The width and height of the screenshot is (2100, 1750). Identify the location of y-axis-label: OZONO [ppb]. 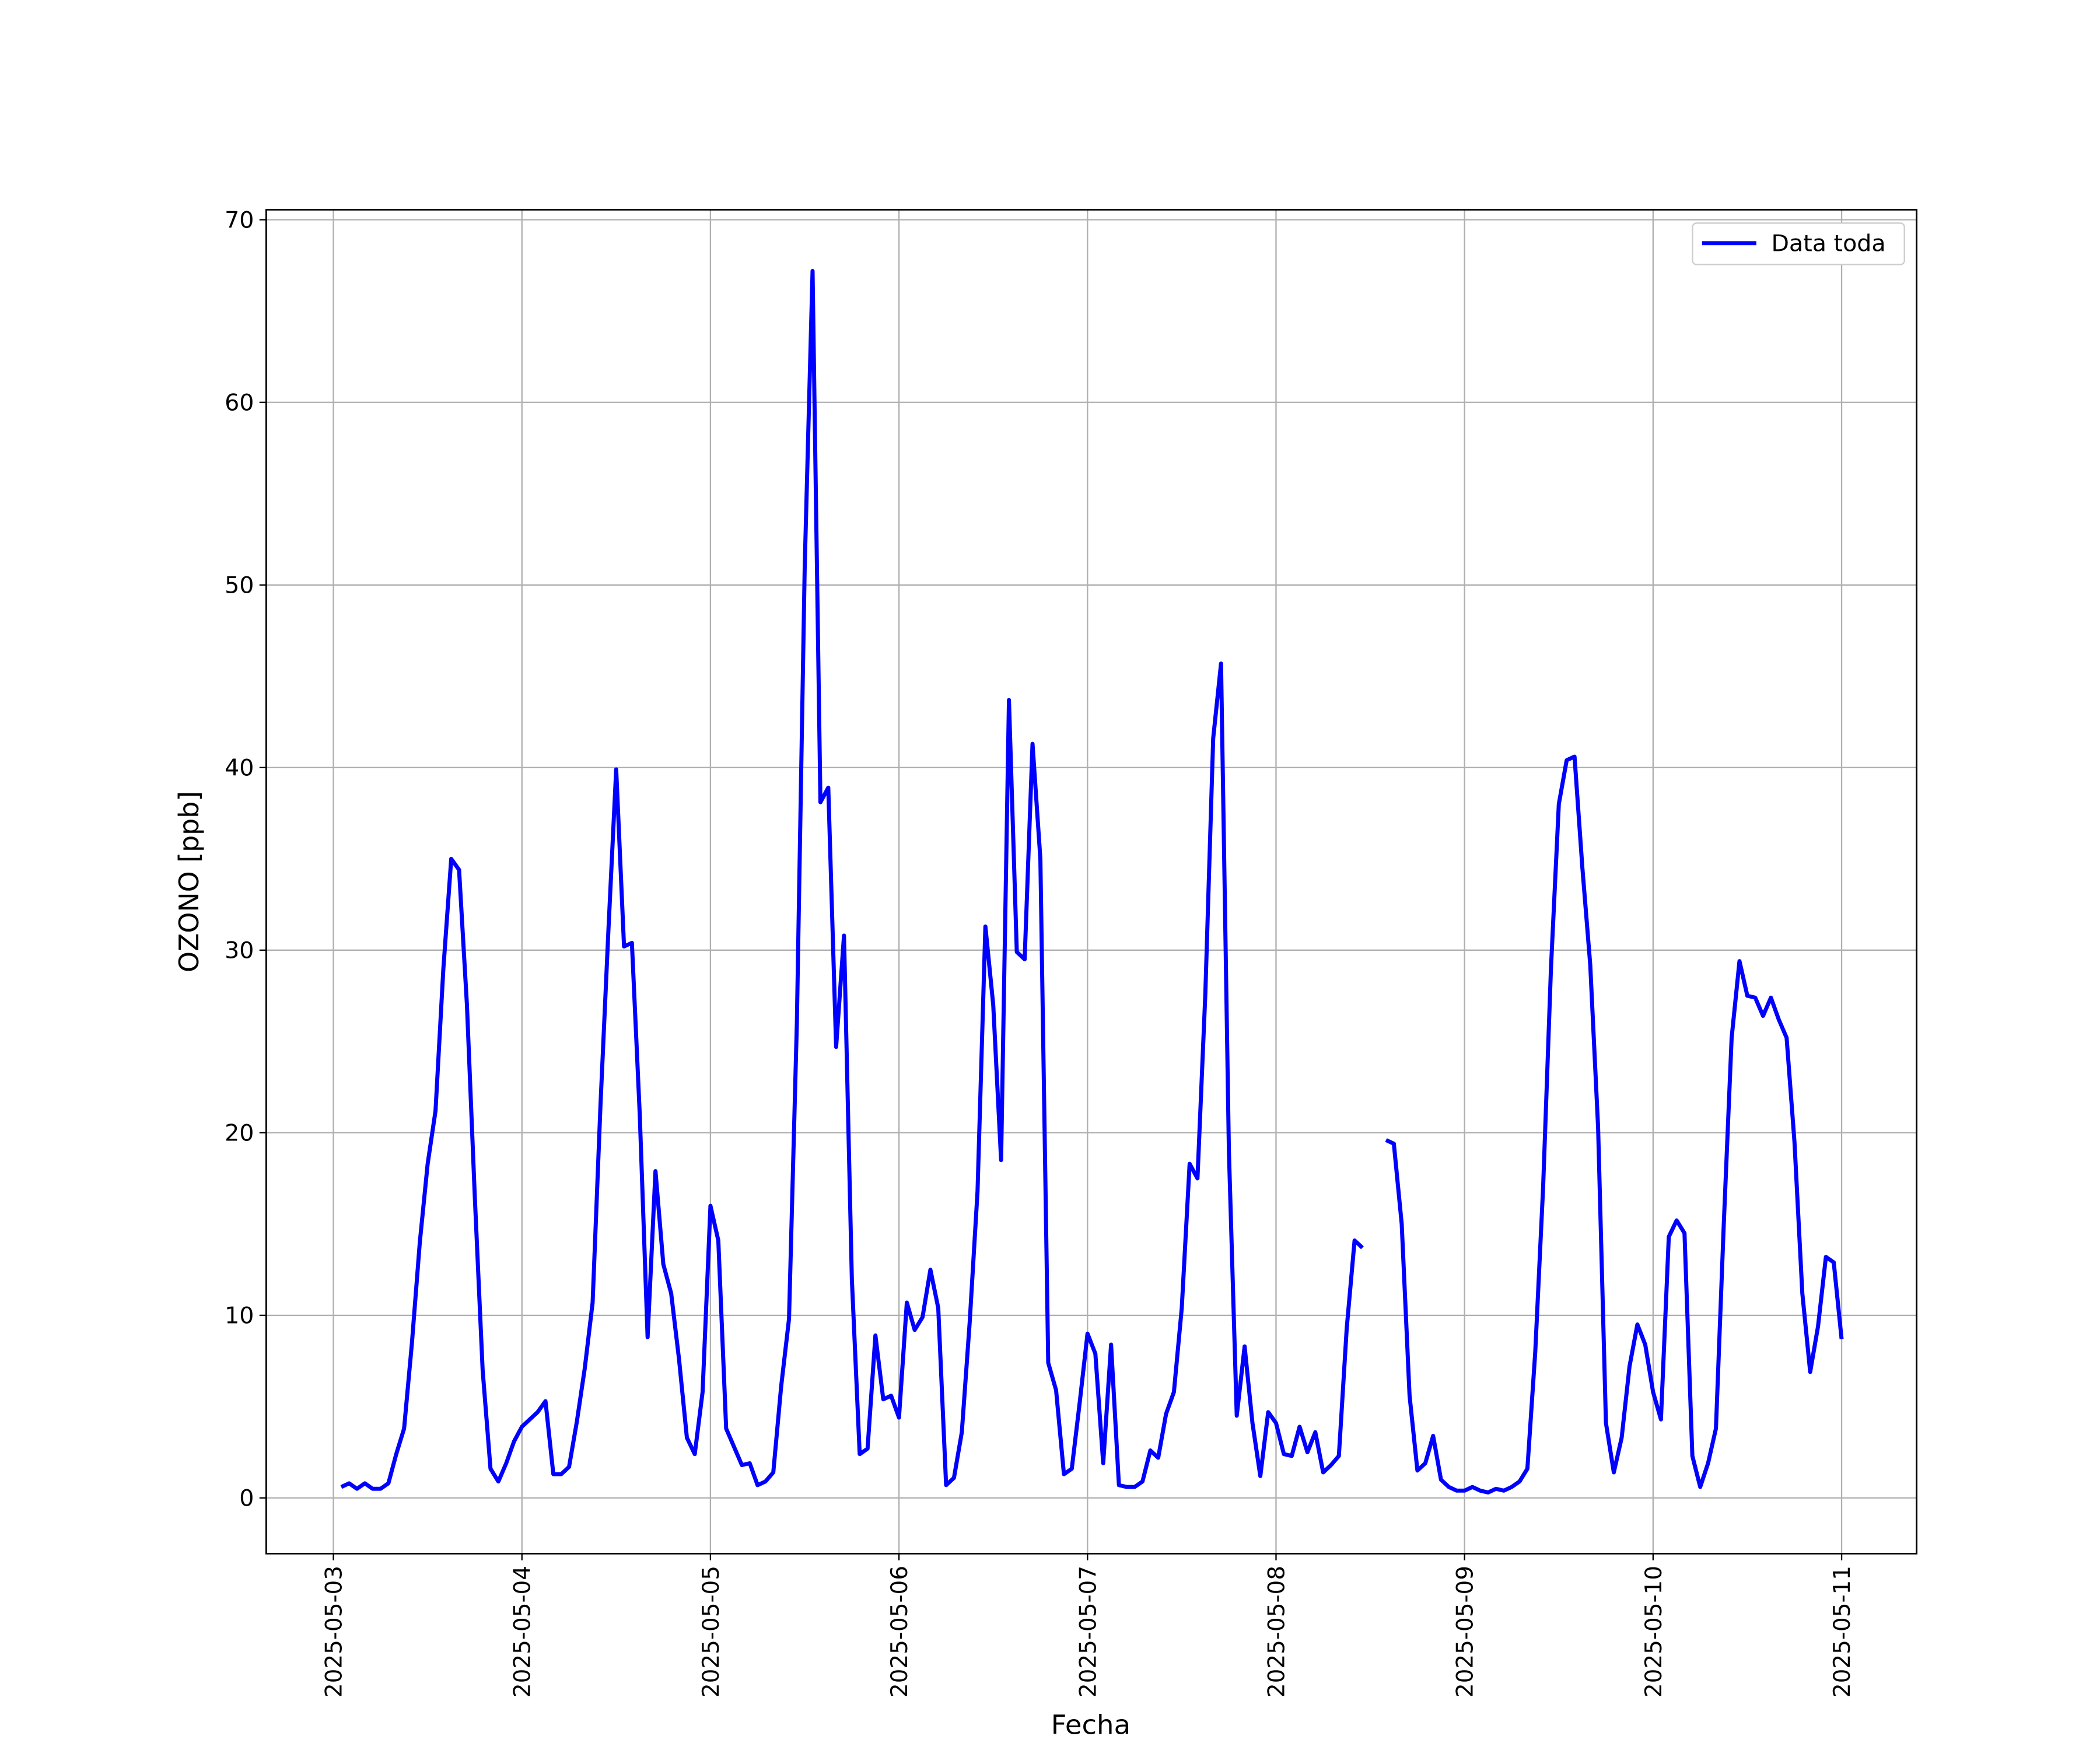
(189, 881).